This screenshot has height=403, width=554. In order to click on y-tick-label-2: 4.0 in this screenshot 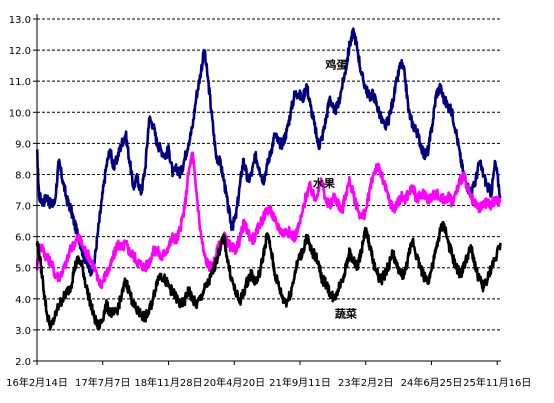, I will do `click(23, 300)`.